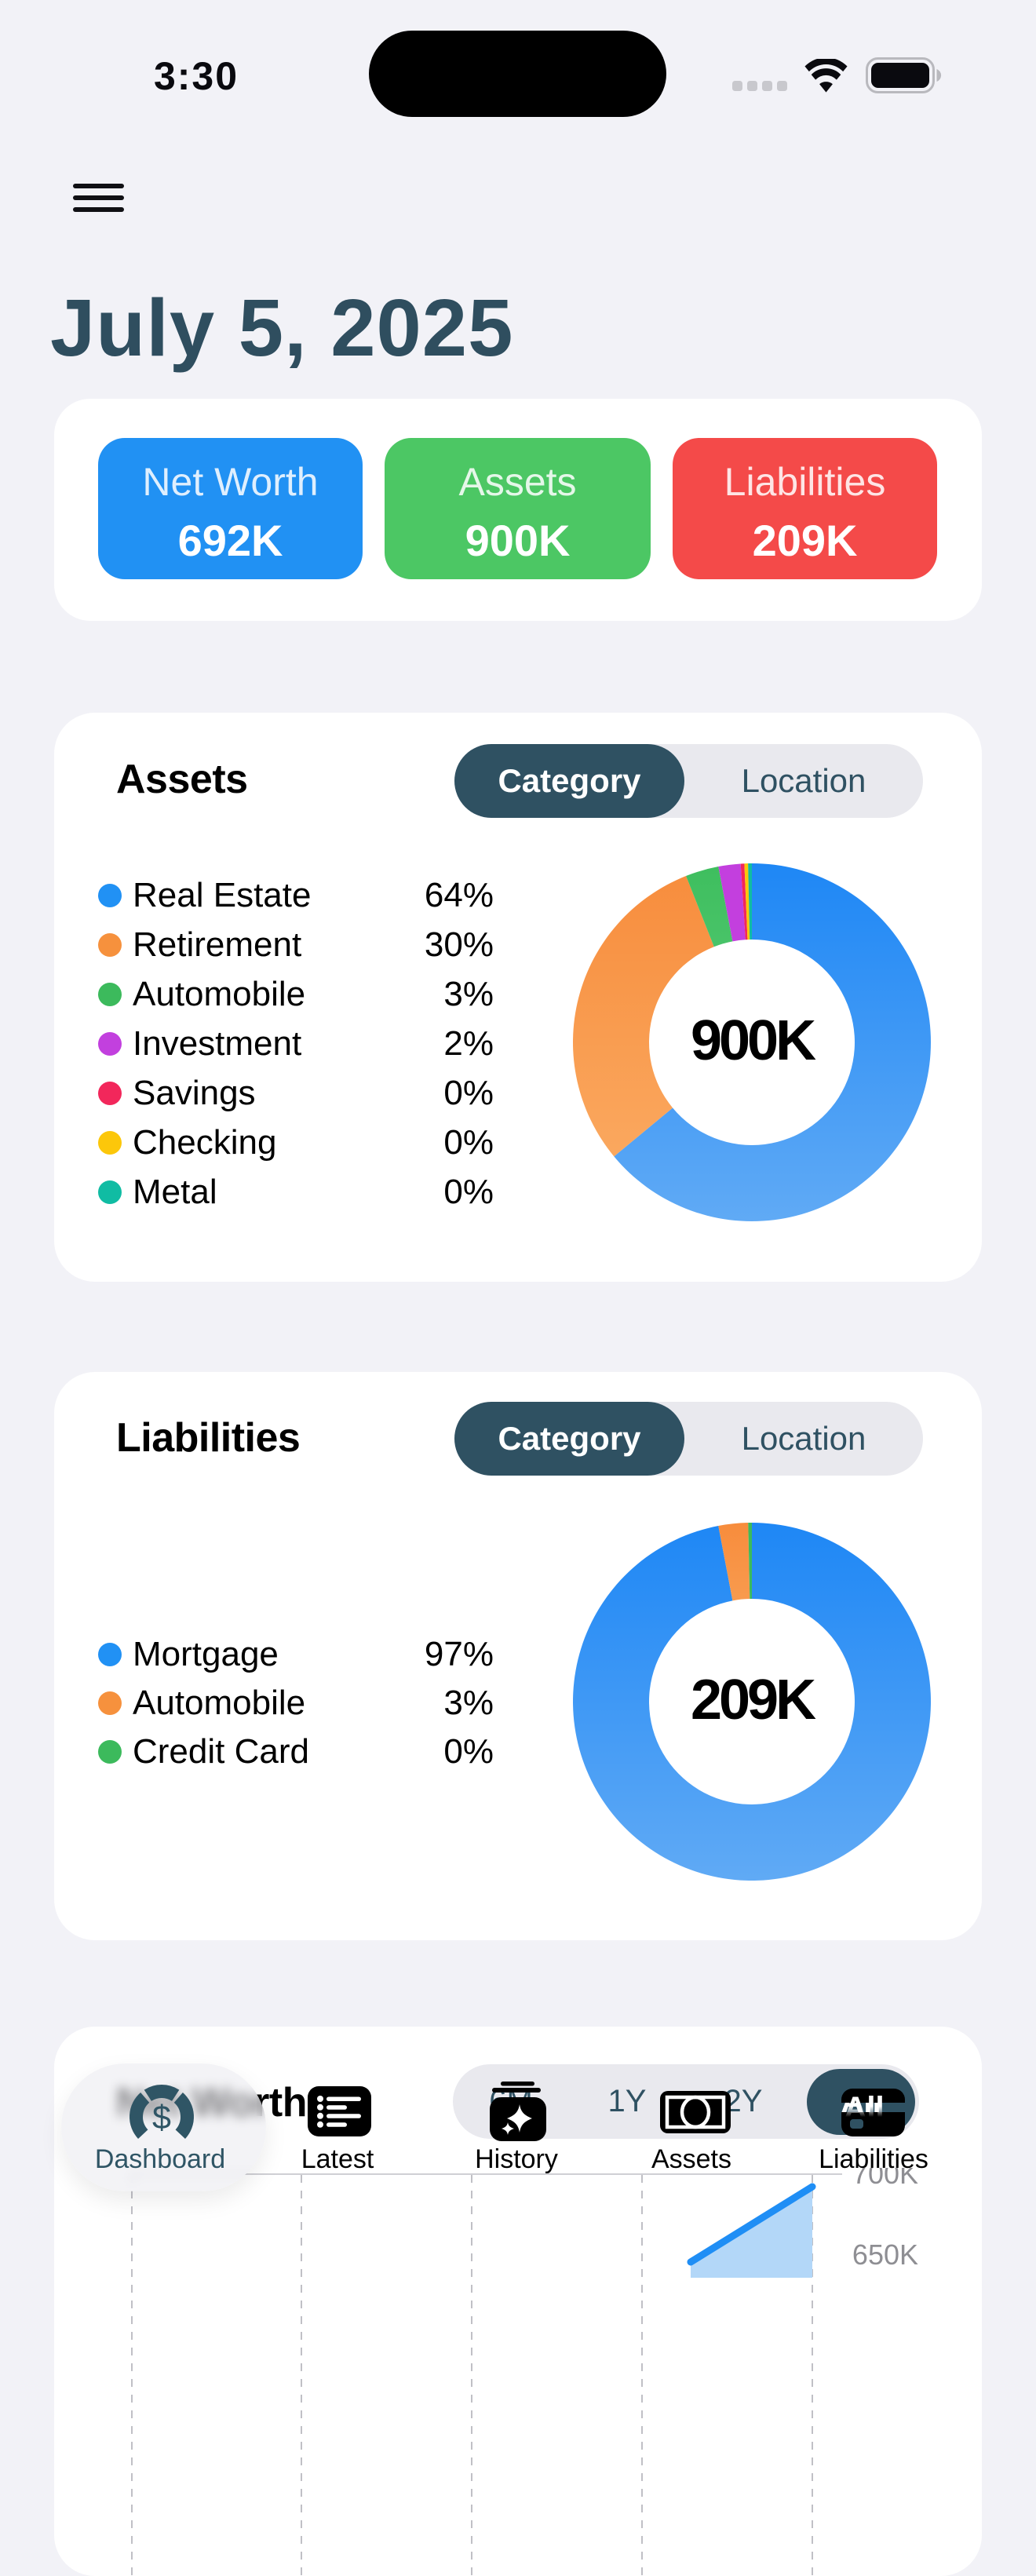 The width and height of the screenshot is (1036, 2576). What do you see at coordinates (885, 2254) in the screenshot?
I see `svg-text: 650K` at bounding box center [885, 2254].